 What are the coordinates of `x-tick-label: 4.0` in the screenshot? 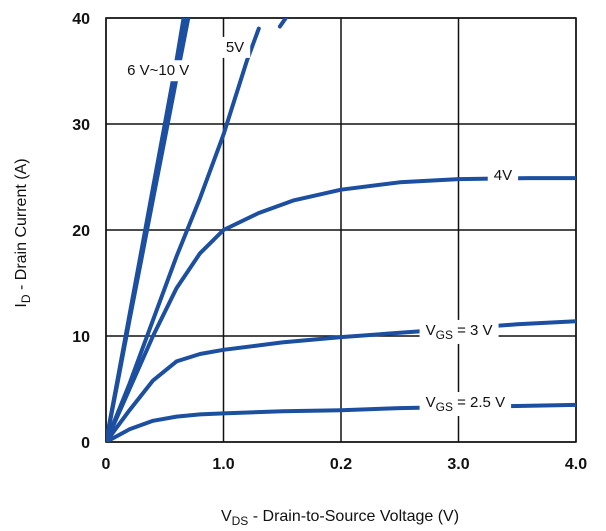 It's located at (576, 464).